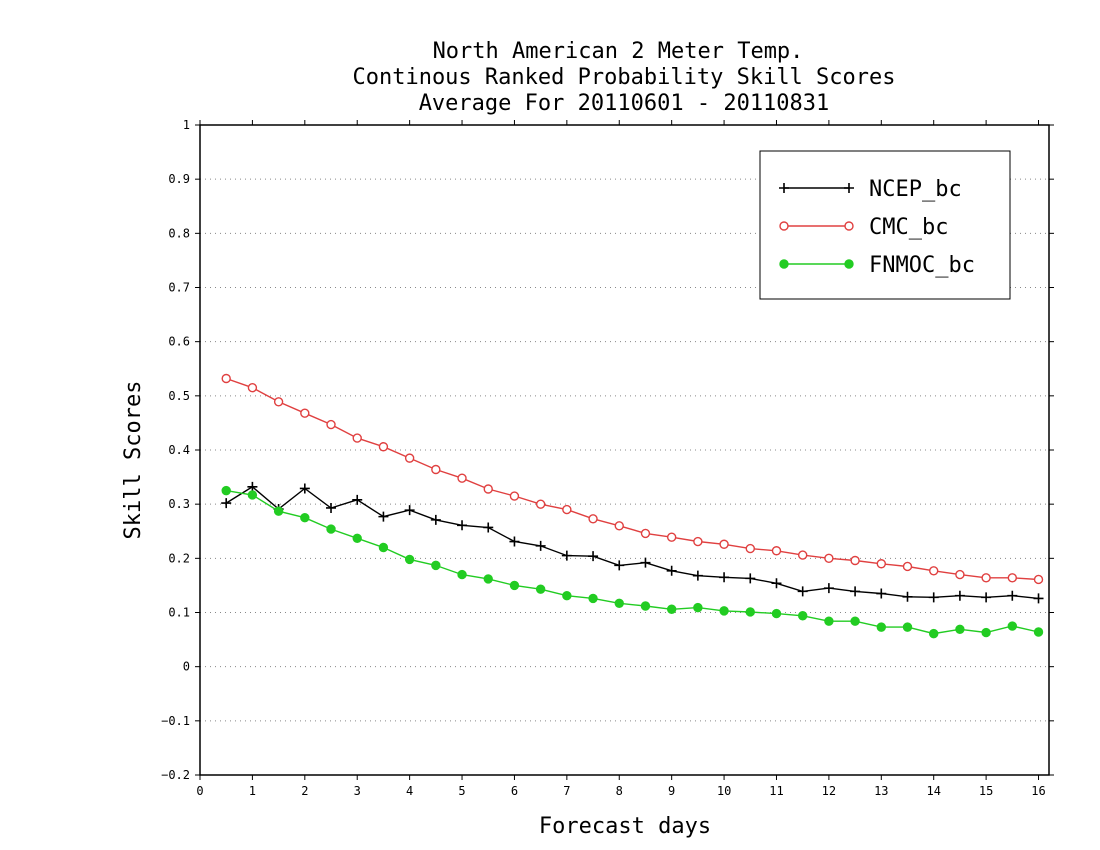 This screenshot has width=1100, height=850. Describe the element at coordinates (179, 342) in the screenshot. I see `y-tick-label: 0.6` at that location.